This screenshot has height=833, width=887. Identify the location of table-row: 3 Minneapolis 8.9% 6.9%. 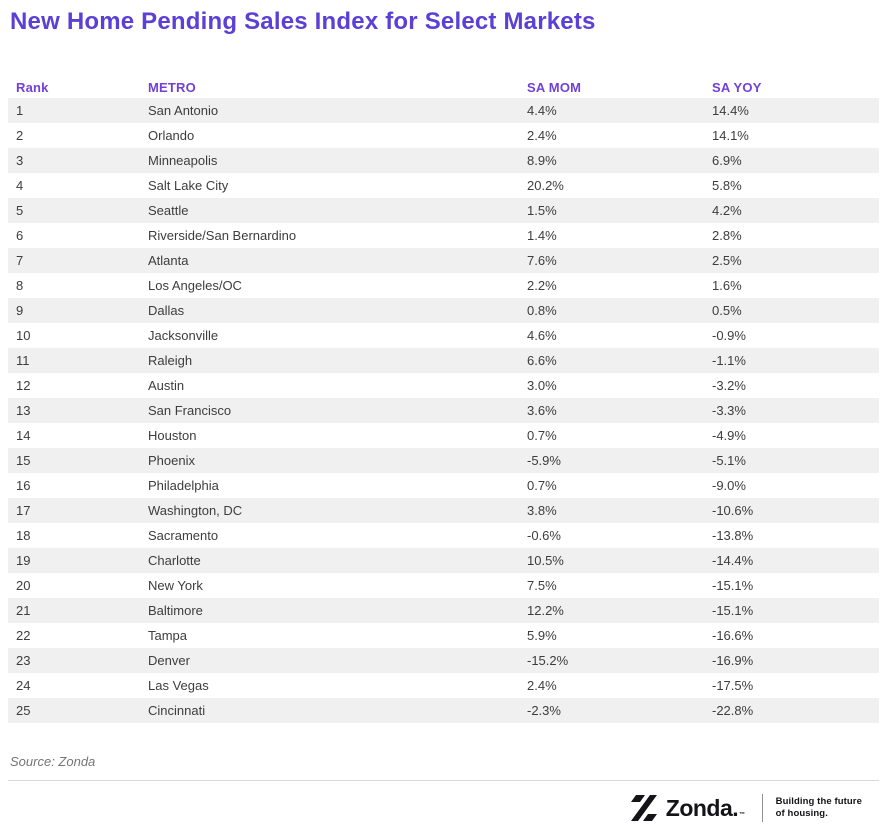
(443, 160).